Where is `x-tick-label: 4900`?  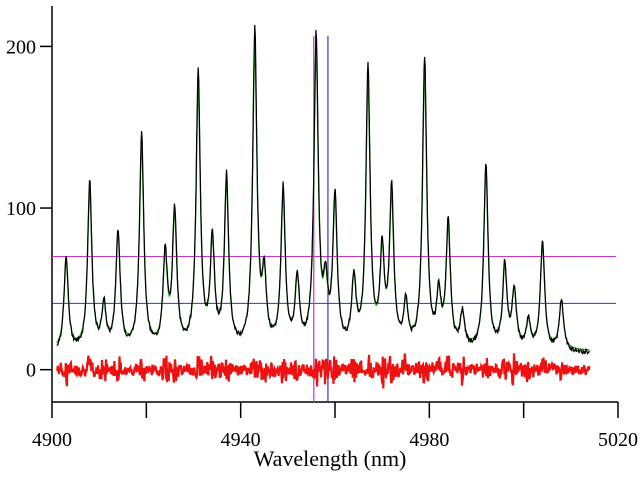 x-tick-label: 4900 is located at coordinates (52, 440).